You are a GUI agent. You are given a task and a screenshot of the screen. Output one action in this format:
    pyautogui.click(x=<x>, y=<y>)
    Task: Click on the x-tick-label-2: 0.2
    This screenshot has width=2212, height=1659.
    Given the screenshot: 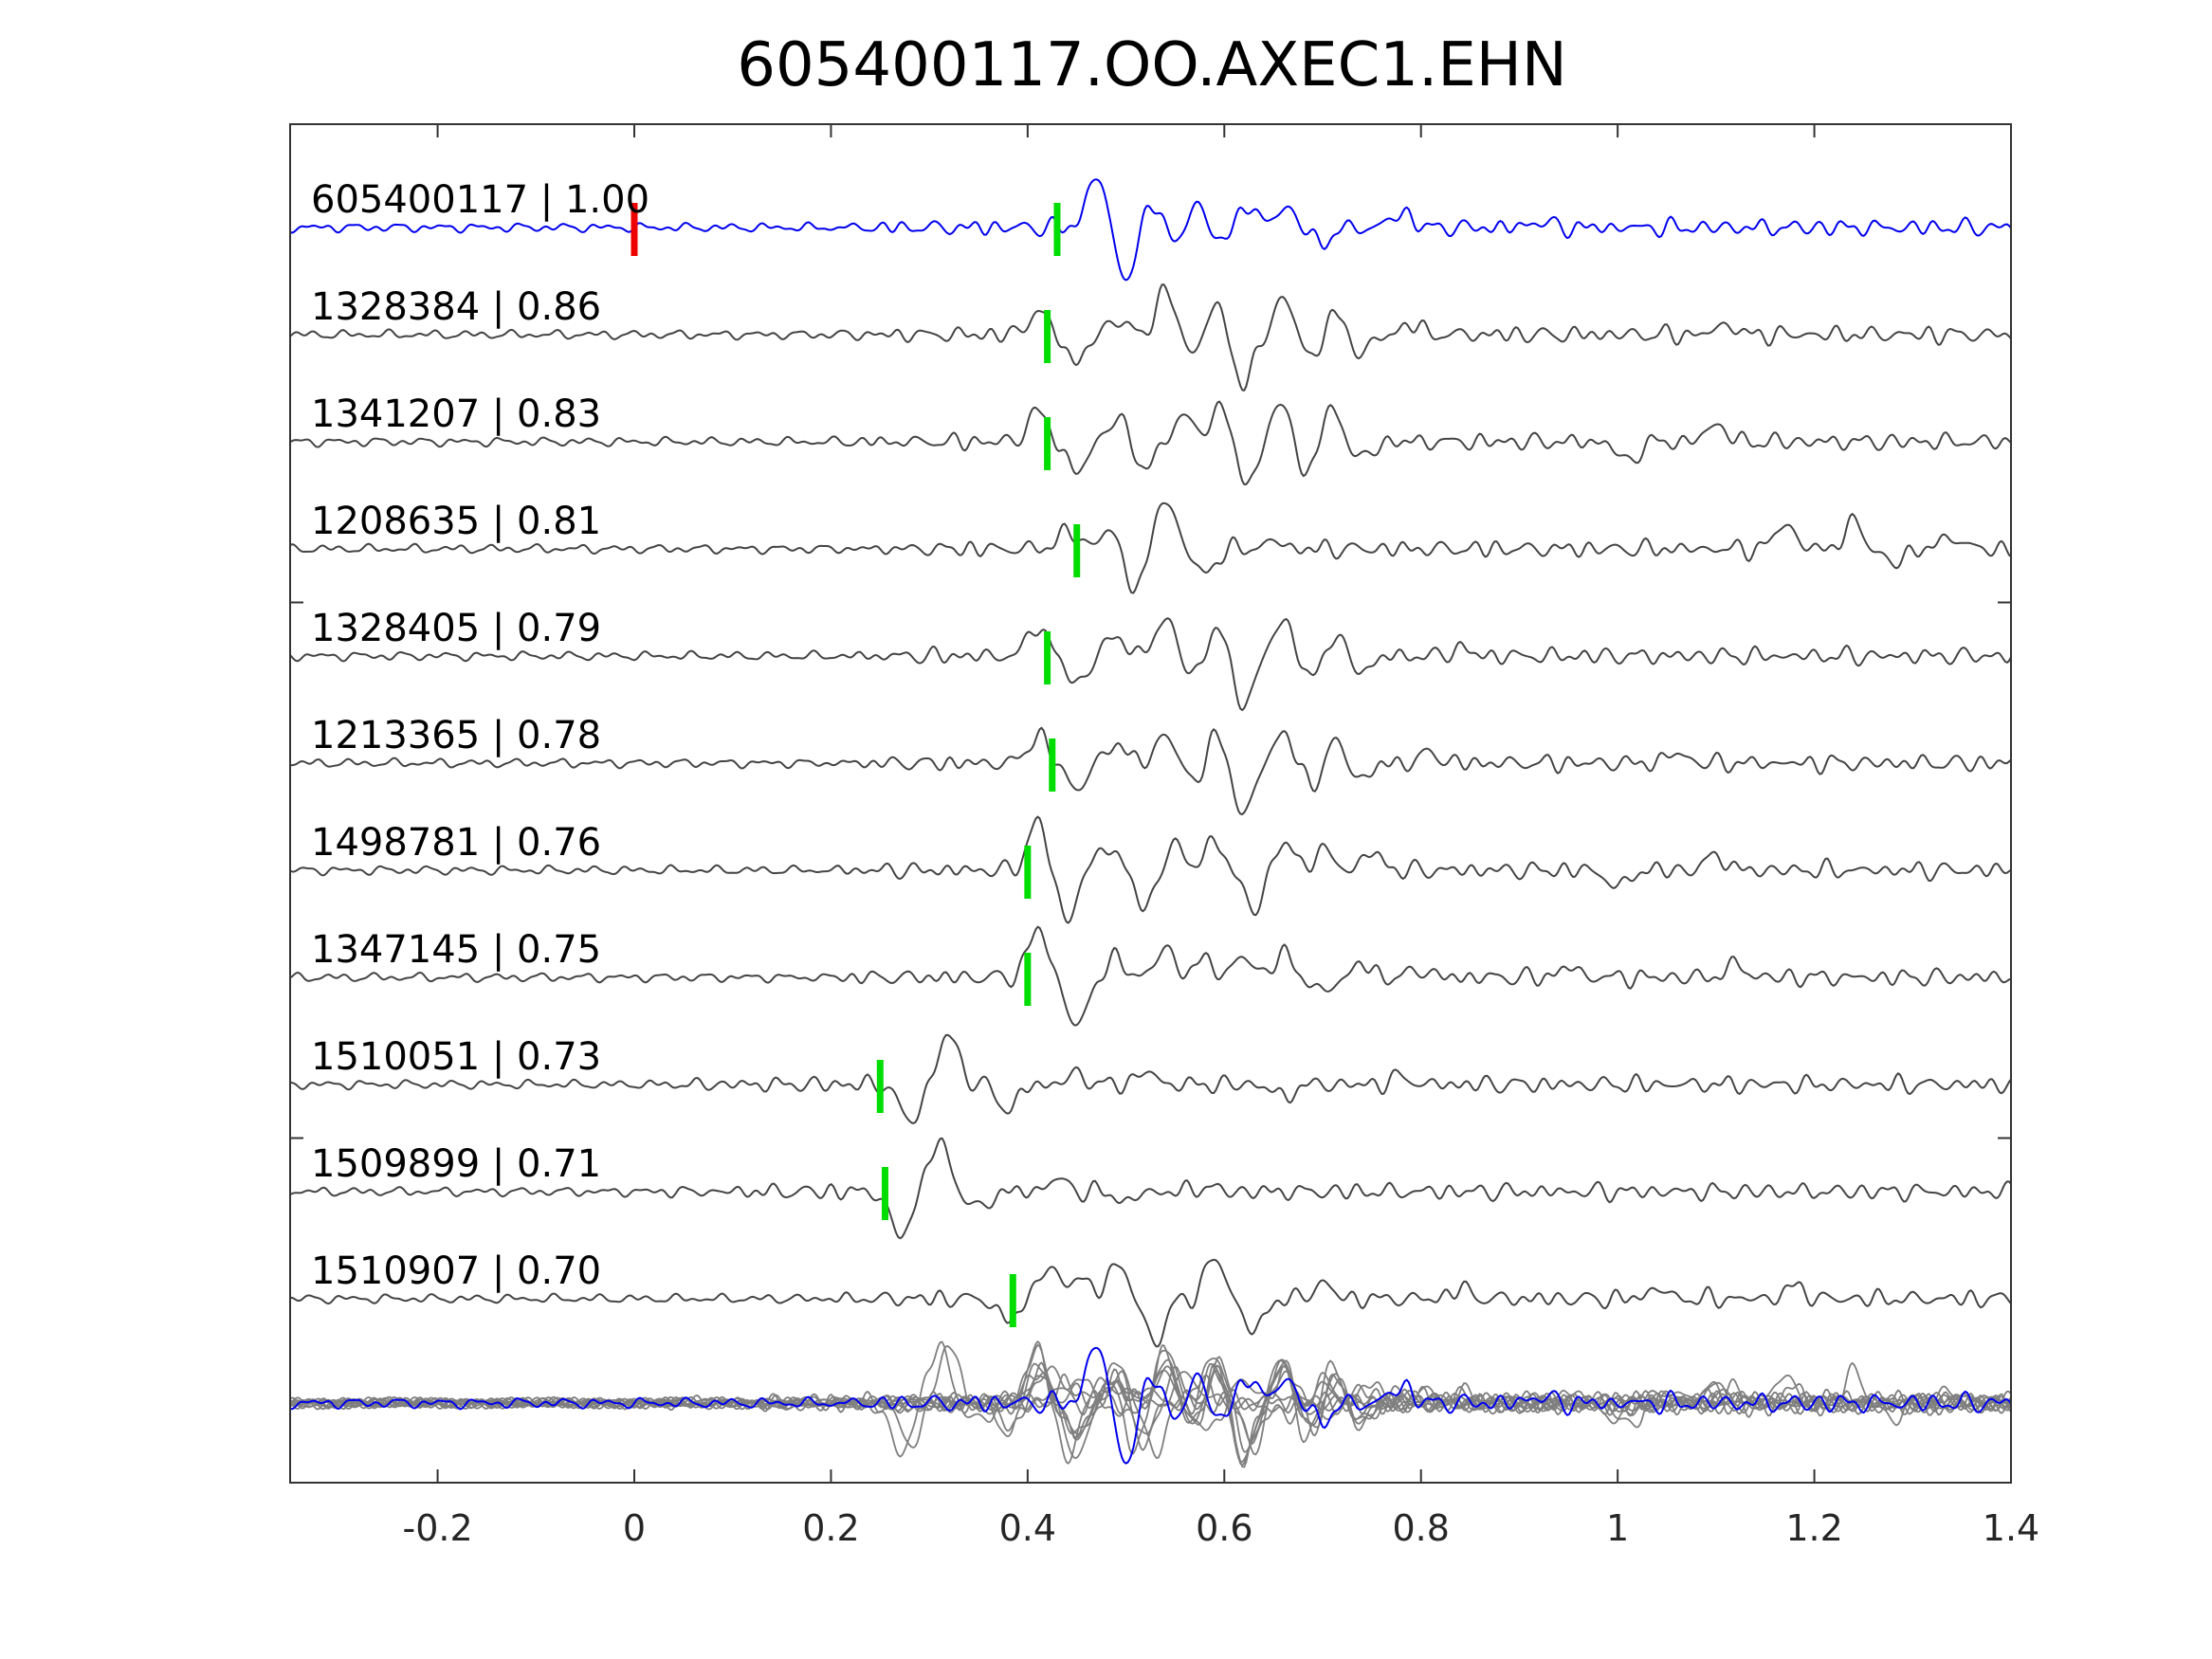 What is the action you would take?
    pyautogui.click(x=830, y=1528)
    